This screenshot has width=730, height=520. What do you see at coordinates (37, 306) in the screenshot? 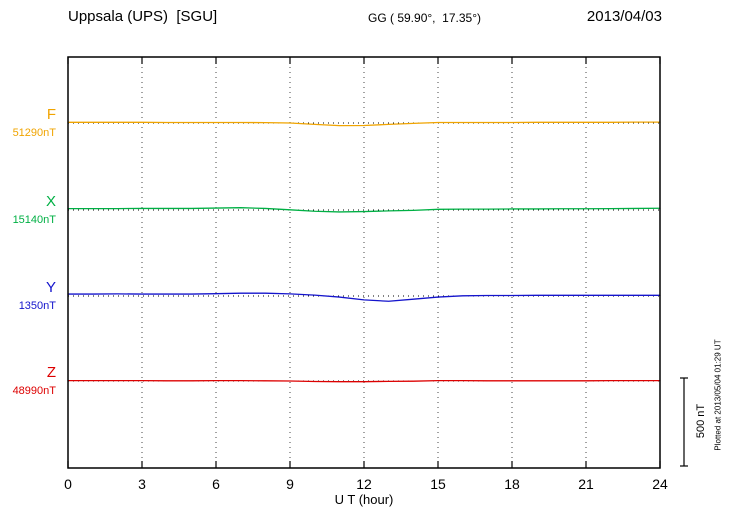
I see `series-baseline-y: 1350nT` at bounding box center [37, 306].